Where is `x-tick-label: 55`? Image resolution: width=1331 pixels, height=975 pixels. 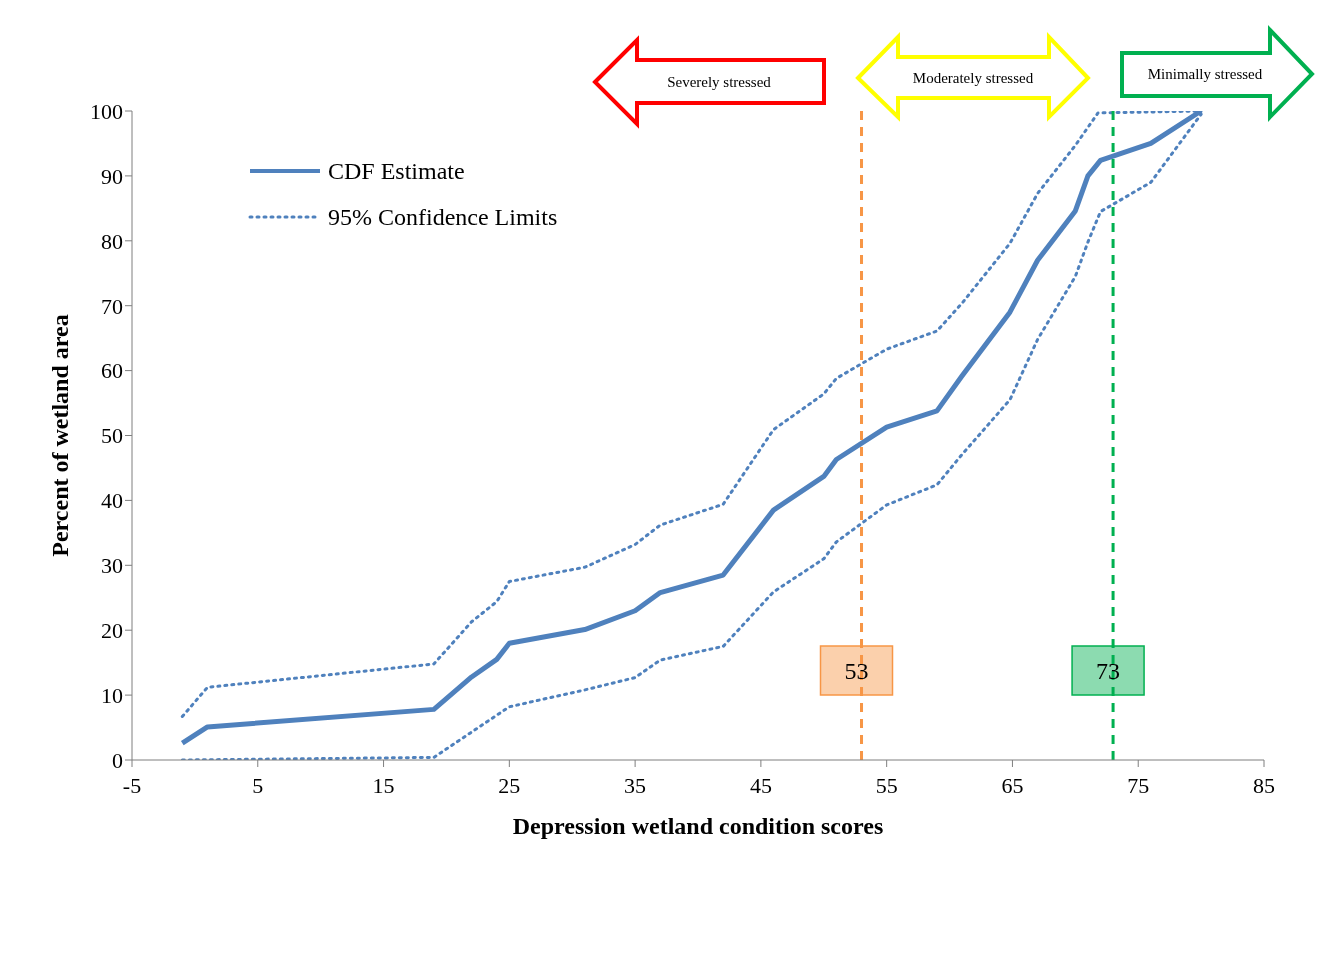 x-tick-label: 55 is located at coordinates (886, 785).